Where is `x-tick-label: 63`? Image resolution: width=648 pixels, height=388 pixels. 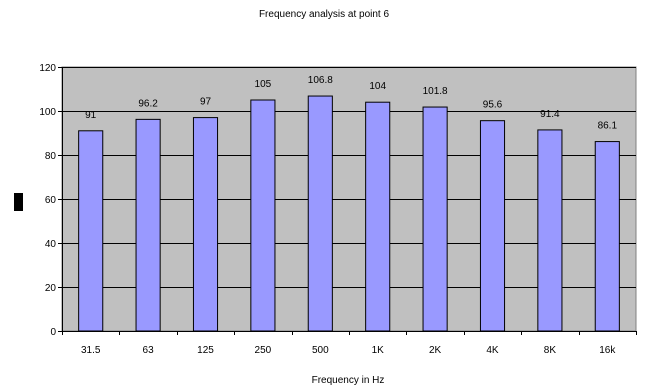 x-tick-label: 63 is located at coordinates (149, 350).